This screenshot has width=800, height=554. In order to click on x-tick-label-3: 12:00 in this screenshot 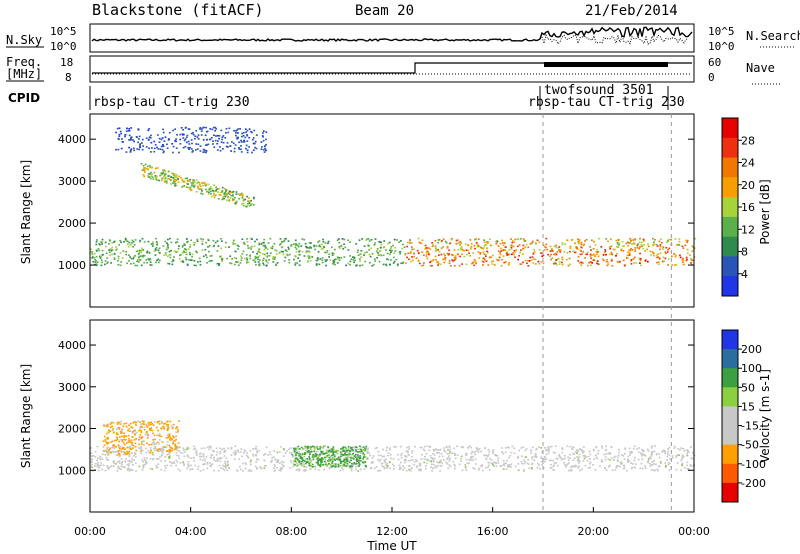, I will do `click(392, 531)`.